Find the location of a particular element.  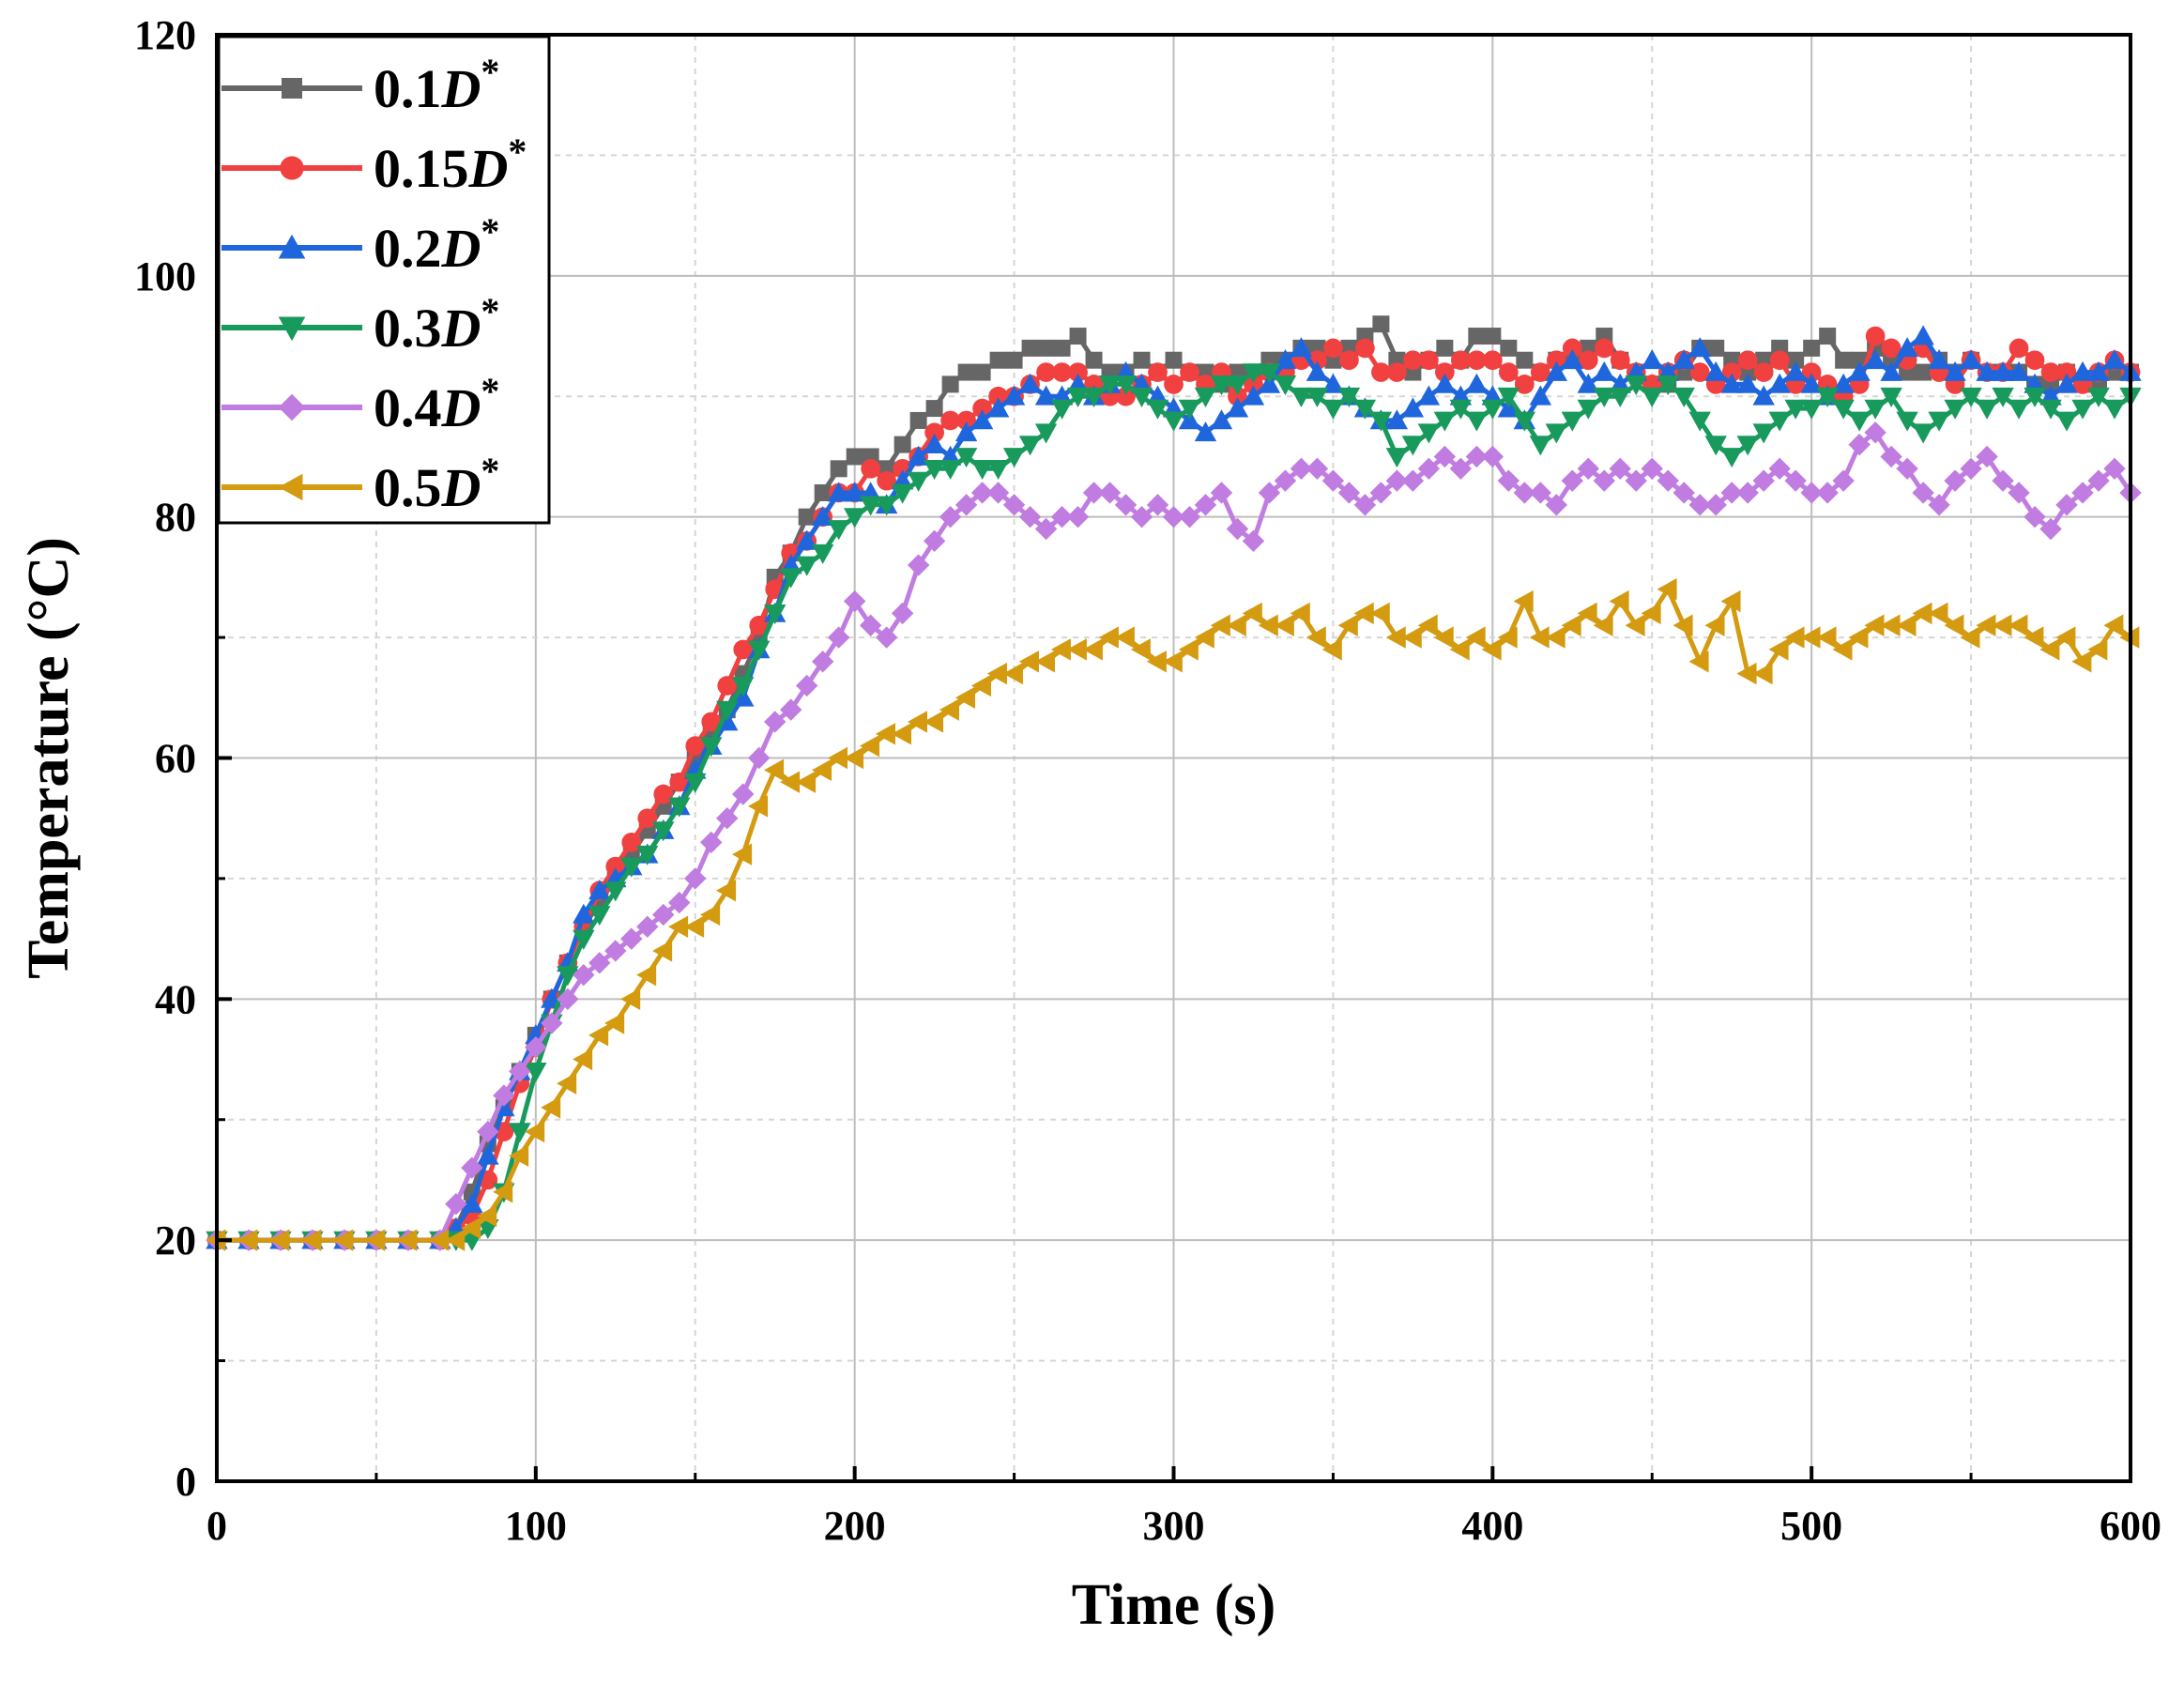

legend-item: 0.2D* is located at coordinates (360, 245).